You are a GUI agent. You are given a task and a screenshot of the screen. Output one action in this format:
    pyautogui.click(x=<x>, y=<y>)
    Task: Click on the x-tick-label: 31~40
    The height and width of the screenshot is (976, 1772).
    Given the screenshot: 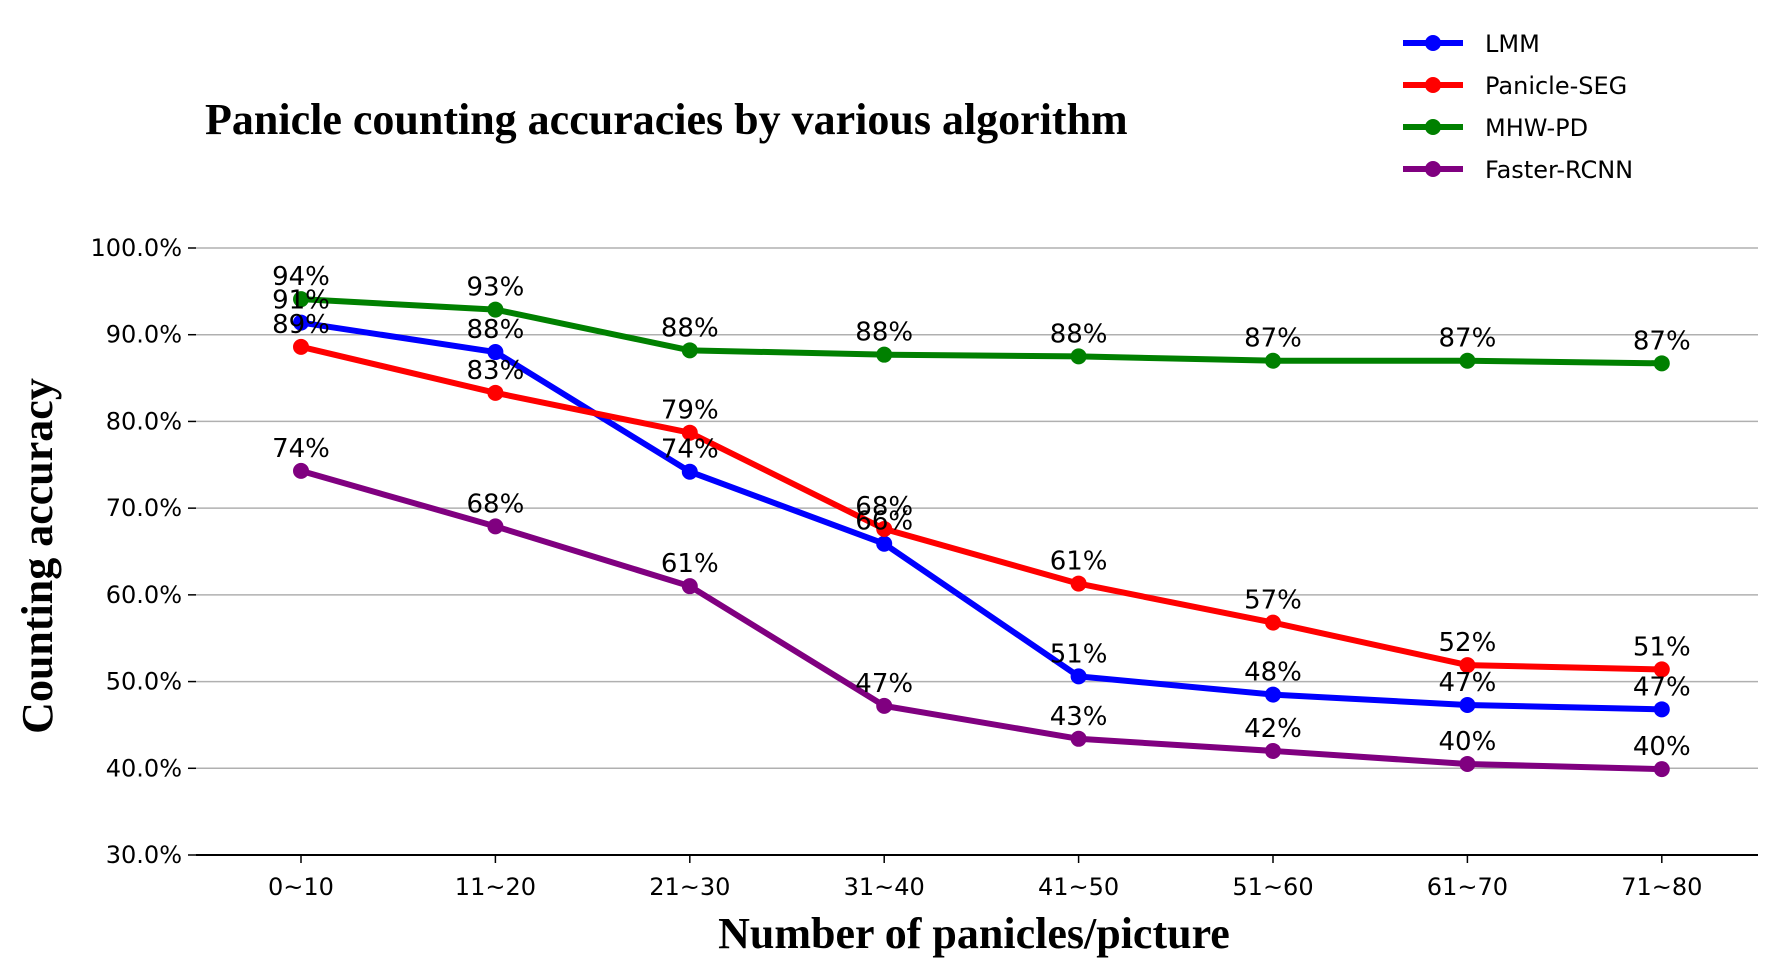 What is the action you would take?
    pyautogui.click(x=884, y=887)
    